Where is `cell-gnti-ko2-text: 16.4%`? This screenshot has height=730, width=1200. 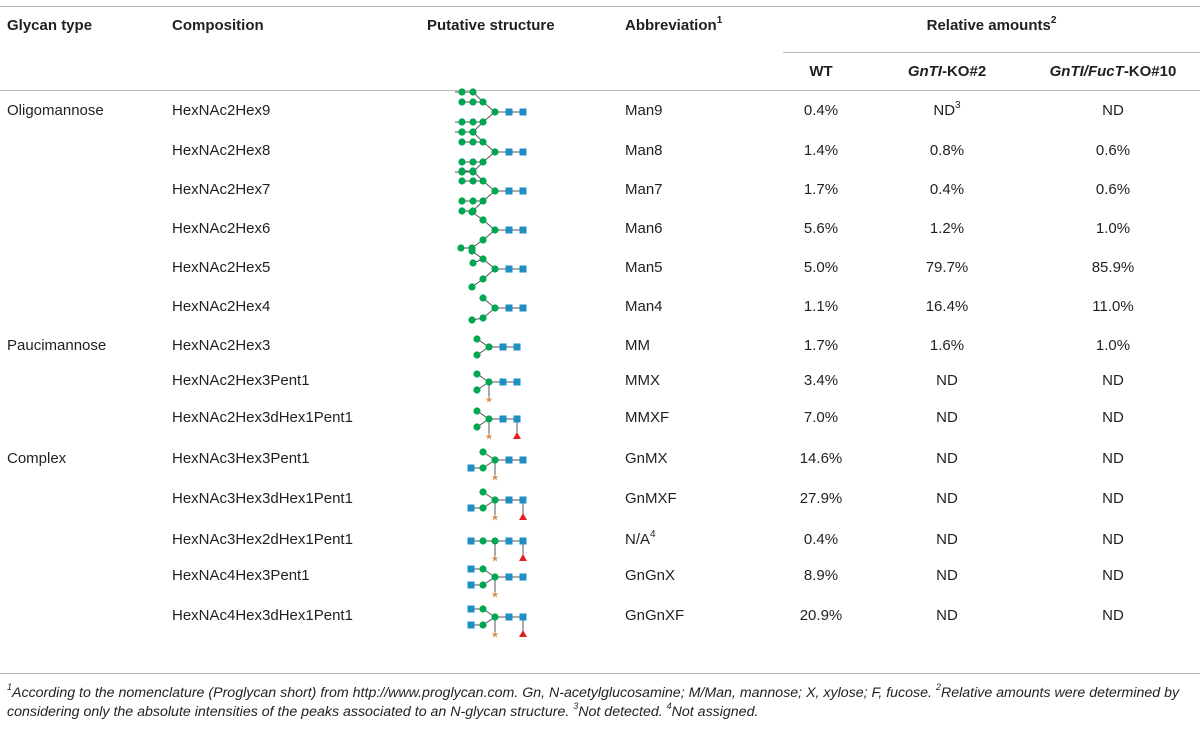
cell-gnti-ko2-text: 16.4% is located at coordinates (947, 306).